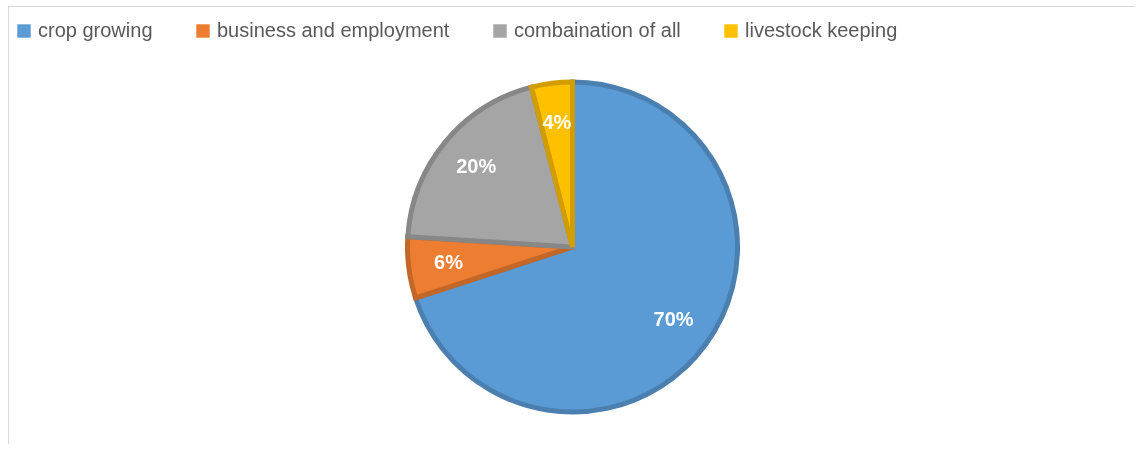 Image resolution: width=1145 pixels, height=452 pixels. I want to click on legend-label: business and employment, so click(333, 30).